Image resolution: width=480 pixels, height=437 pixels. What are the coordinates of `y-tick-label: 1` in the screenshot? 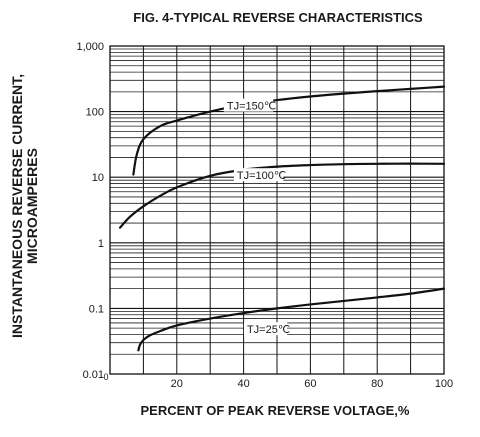 It's located at (101, 244).